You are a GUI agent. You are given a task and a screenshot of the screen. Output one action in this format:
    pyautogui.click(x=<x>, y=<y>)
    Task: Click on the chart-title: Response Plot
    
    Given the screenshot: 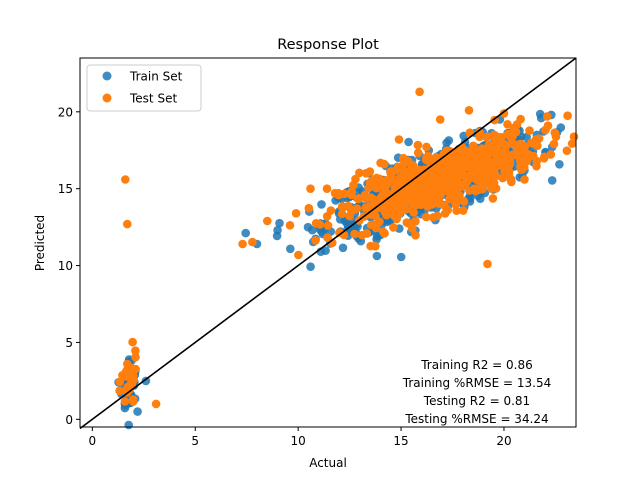 What is the action you would take?
    pyautogui.click(x=328, y=45)
    